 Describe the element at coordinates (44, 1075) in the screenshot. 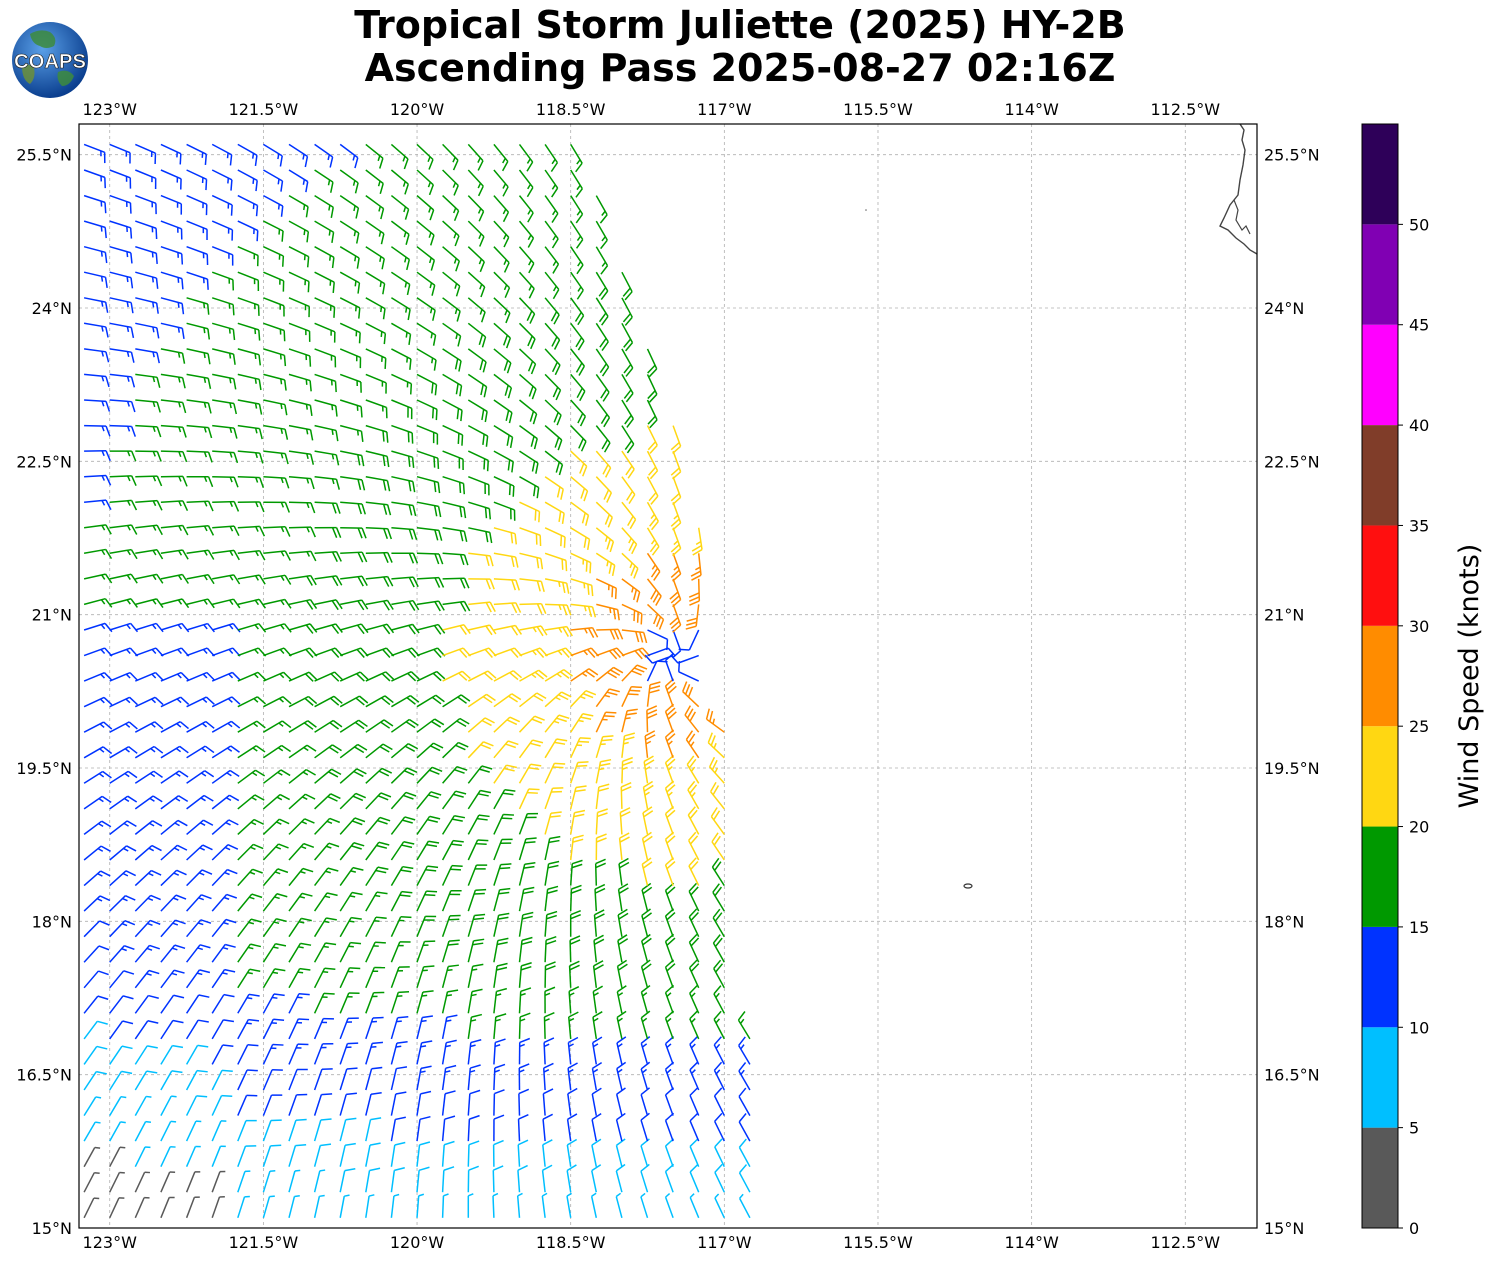

I see `lat-tick-label: 16.5°N` at that location.